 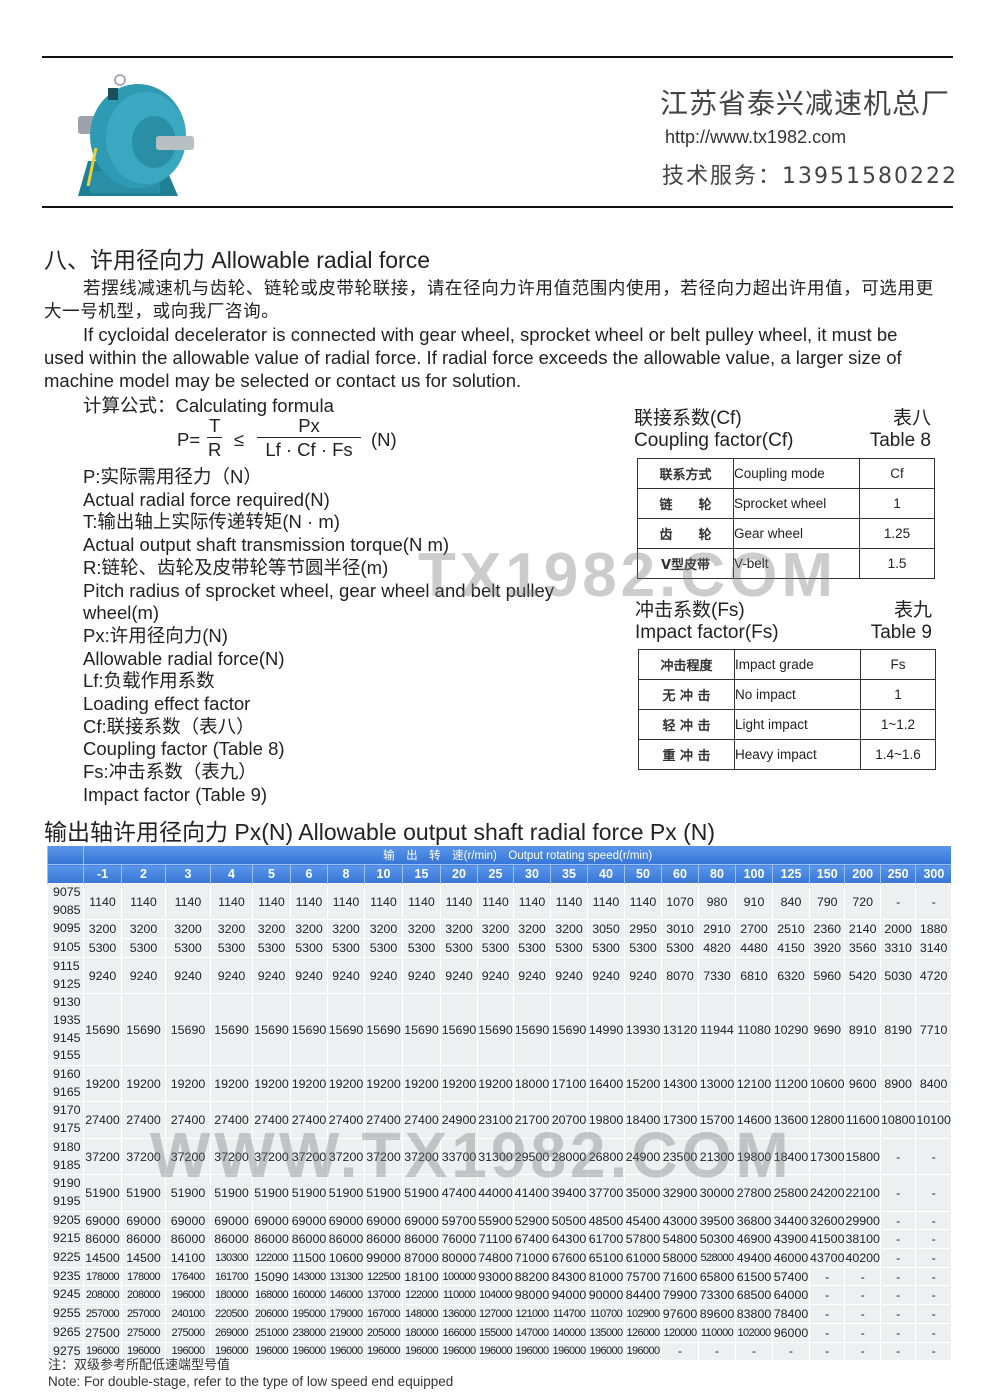 I want to click on formula-t: T, so click(x=215, y=426).